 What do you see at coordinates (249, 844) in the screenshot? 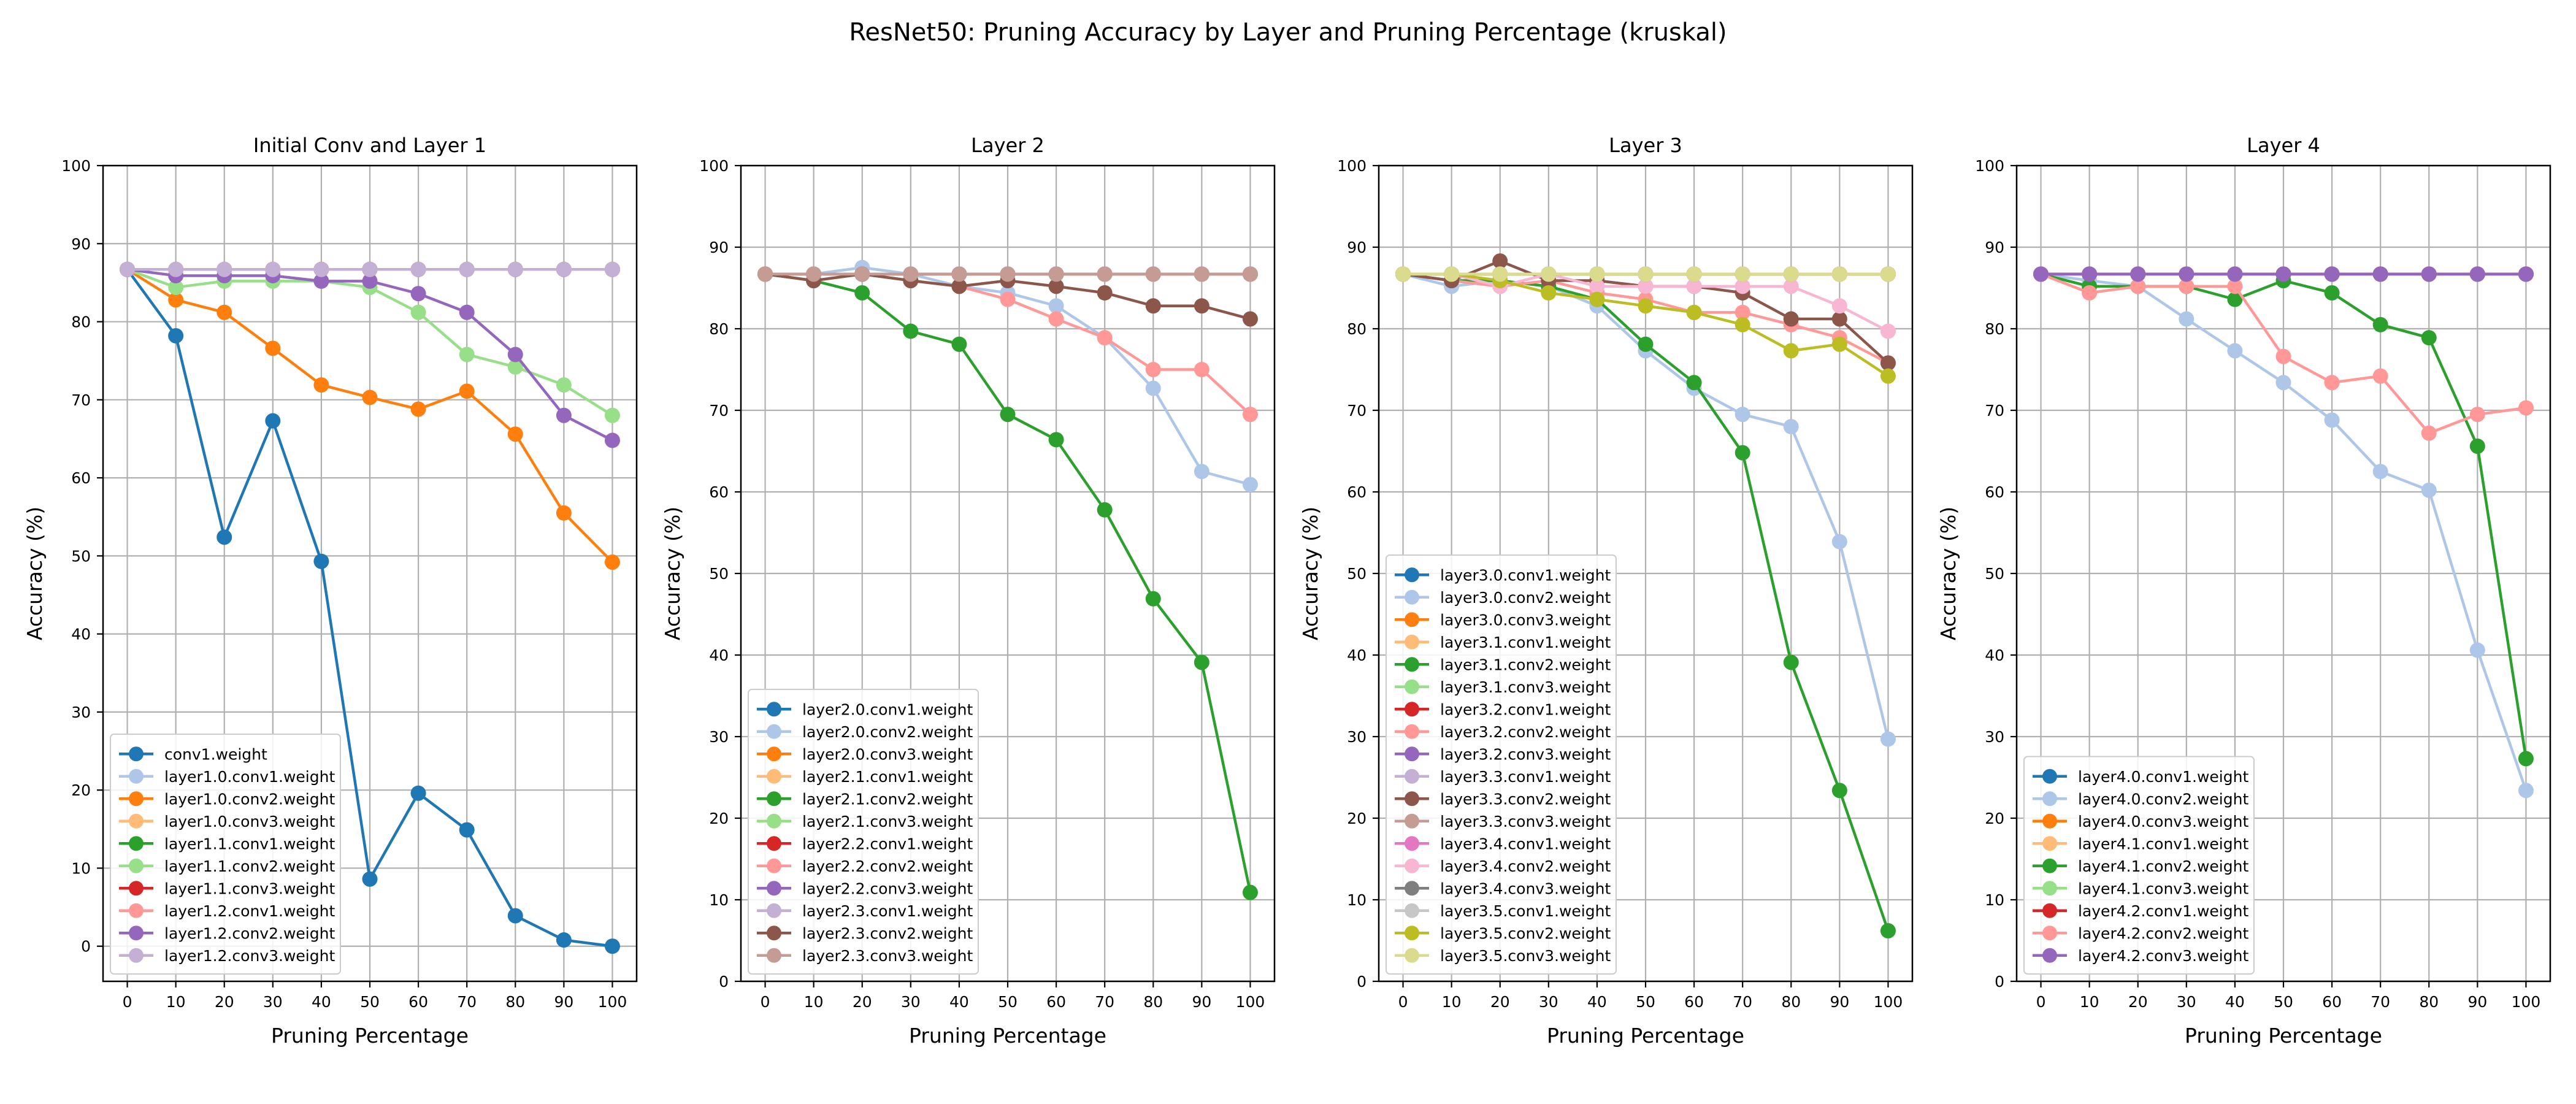
I see `legend-label: layer1.1.conv1.weight` at bounding box center [249, 844].